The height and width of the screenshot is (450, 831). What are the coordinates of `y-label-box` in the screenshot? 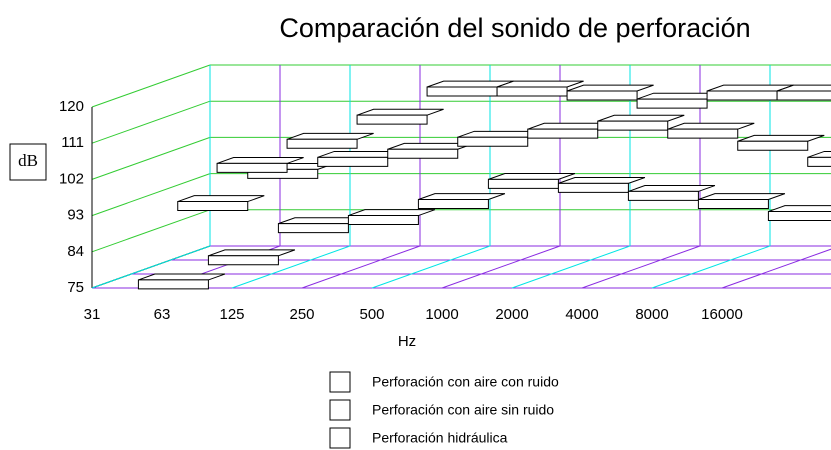 It's located at (28, 162).